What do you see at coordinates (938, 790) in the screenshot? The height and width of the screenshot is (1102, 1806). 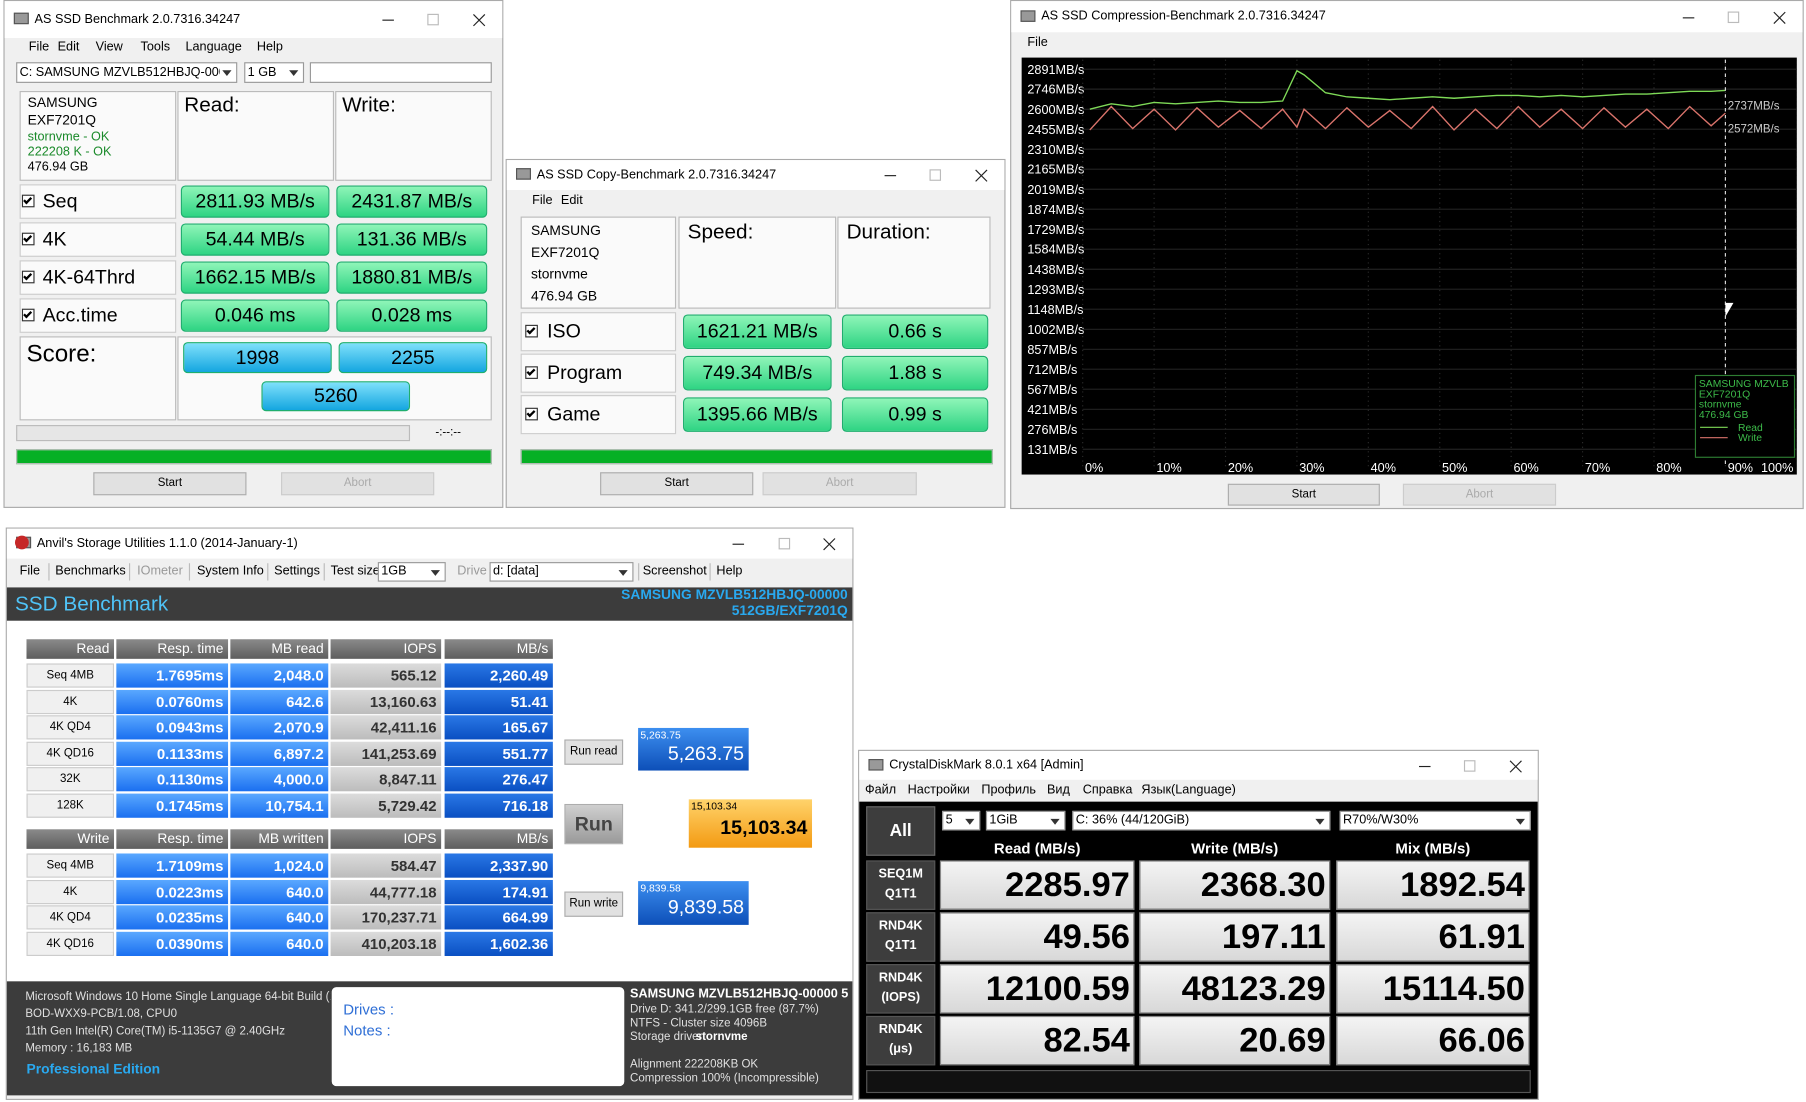 I see `menu-item: Настройки` at bounding box center [938, 790].